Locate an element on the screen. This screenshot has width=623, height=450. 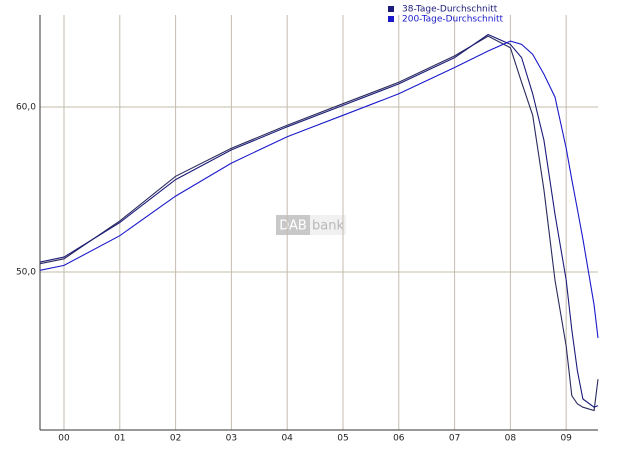
y-tick-label: 50,0 is located at coordinates (26, 272).